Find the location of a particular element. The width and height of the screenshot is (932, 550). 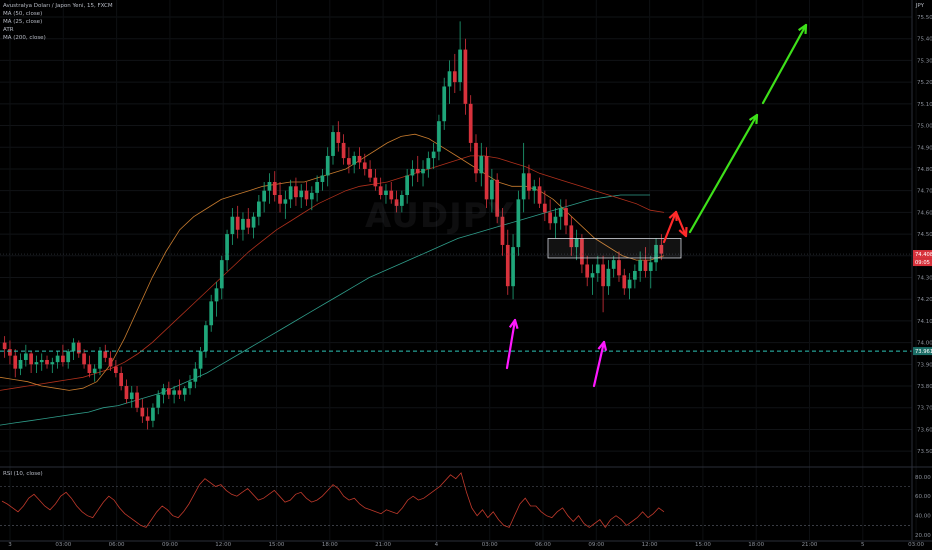

last-price-label-bg is located at coordinates (922, 254).